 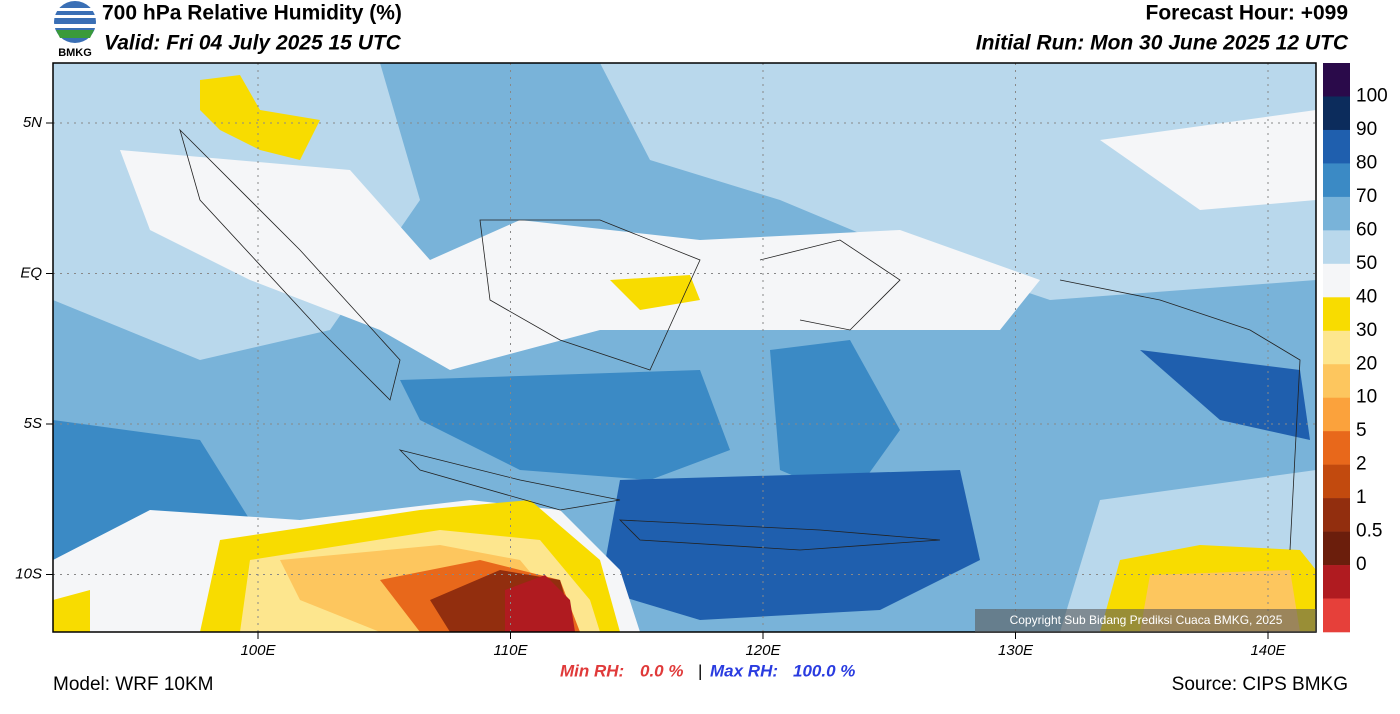 What do you see at coordinates (1162, 43) in the screenshot?
I see `initial-run: Initial Run: Mon 30 June 2025 12 UTC` at bounding box center [1162, 43].